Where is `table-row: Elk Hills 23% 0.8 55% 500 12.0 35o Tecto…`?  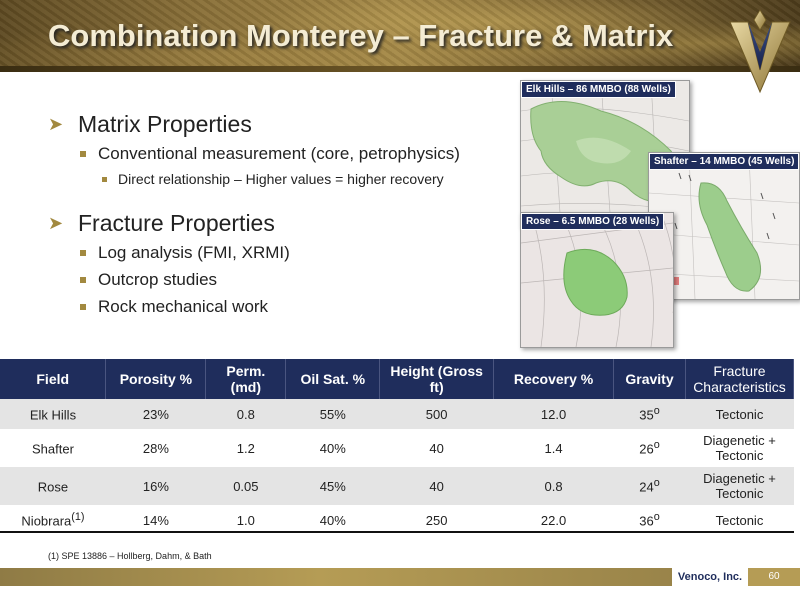
table-row: Elk Hills 23% 0.8 55% 500 12.0 35o Tecto… is located at coordinates (397, 414).